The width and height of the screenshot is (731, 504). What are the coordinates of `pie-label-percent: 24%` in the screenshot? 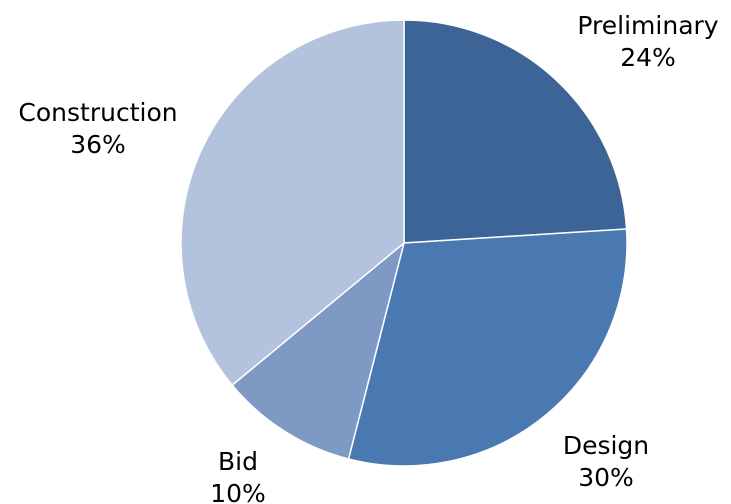 It's located at (648, 57).